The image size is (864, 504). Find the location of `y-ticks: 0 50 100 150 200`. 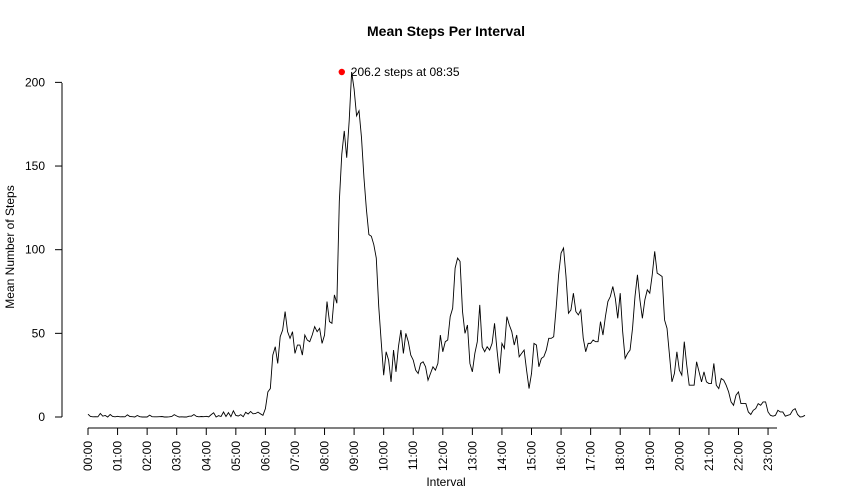

y-ticks: 0 50 100 150 200 is located at coordinates (43, 249).